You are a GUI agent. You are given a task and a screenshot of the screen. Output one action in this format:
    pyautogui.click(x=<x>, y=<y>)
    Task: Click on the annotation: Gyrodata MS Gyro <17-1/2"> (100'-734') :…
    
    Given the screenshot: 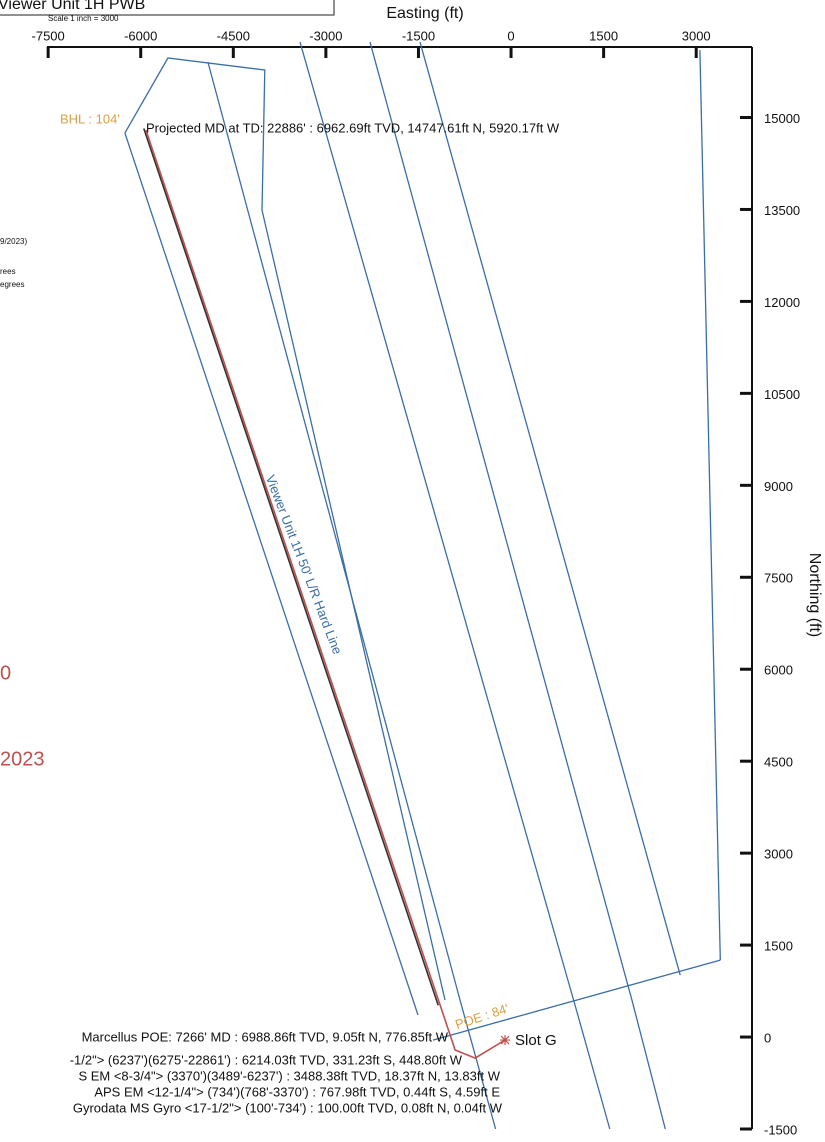 What is the action you would take?
    pyautogui.click(x=288, y=1107)
    